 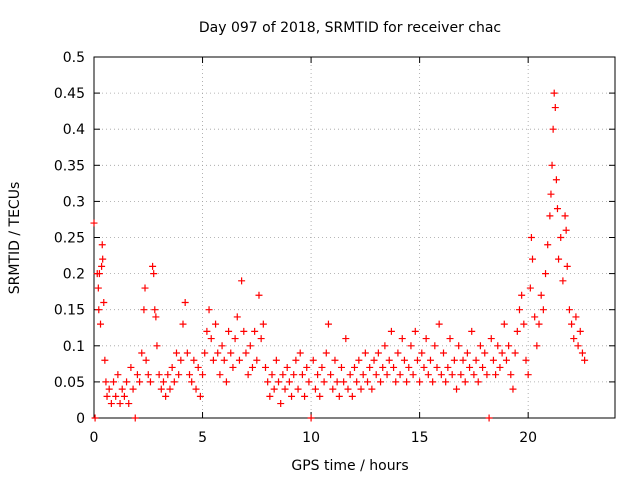 What do you see at coordinates (69, 311) in the screenshot?
I see `y-tick-label: 0.15` at bounding box center [69, 311].